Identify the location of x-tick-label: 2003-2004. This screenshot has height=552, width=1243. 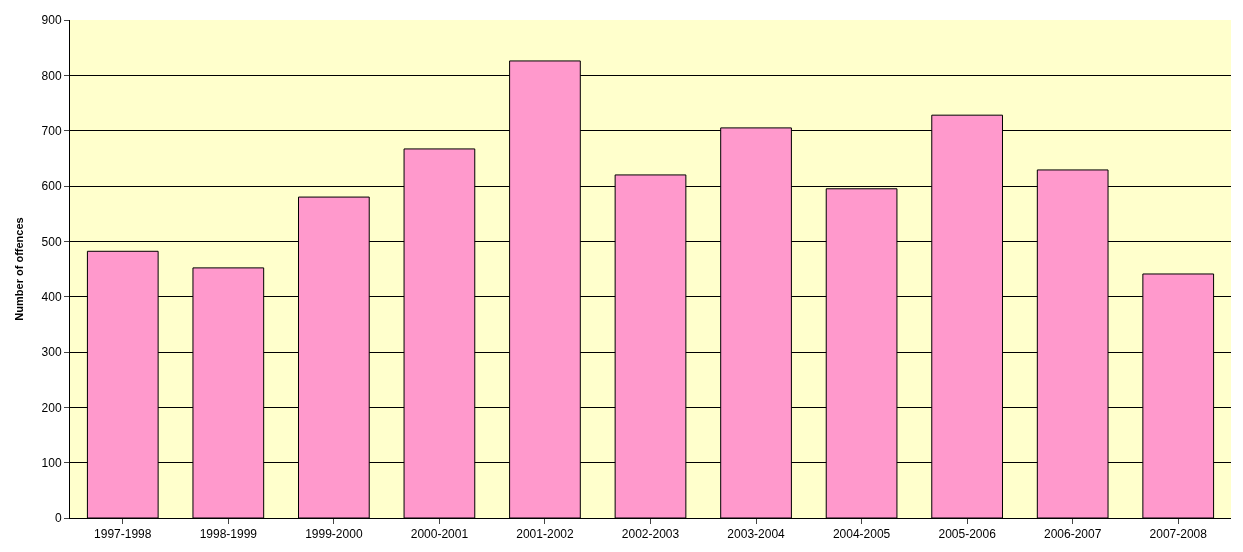
(756, 534).